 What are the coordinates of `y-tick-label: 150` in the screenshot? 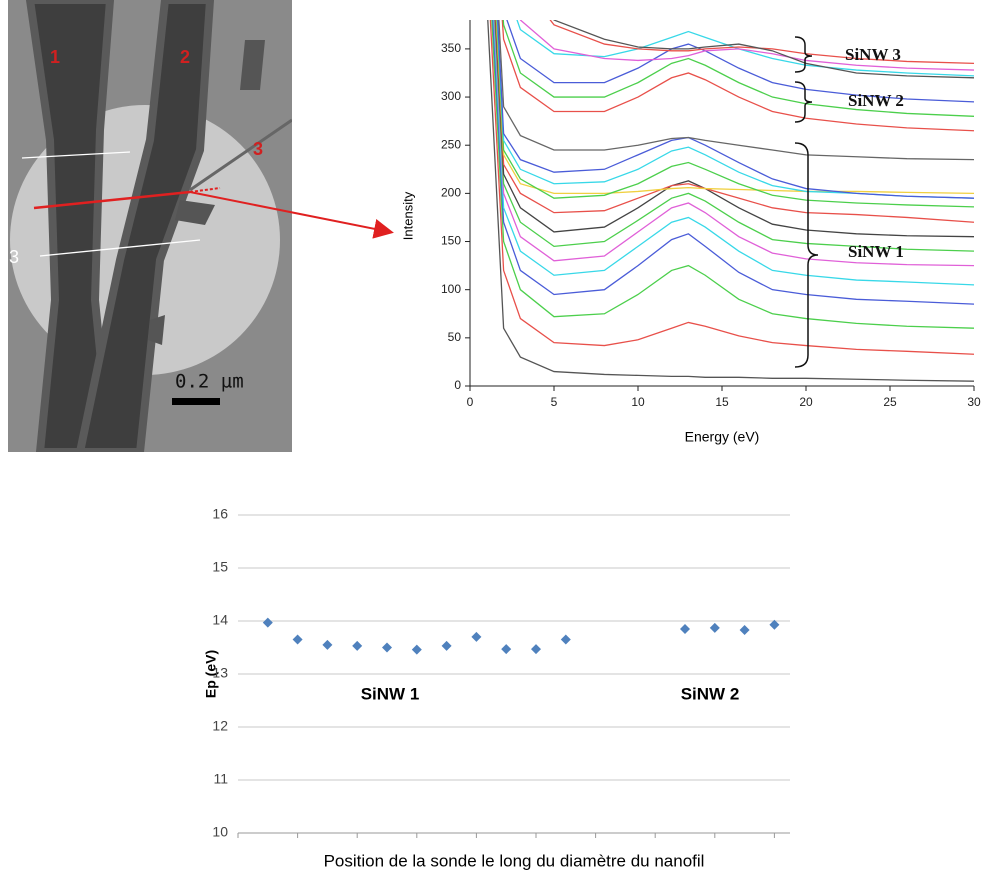 It's located at (451, 241).